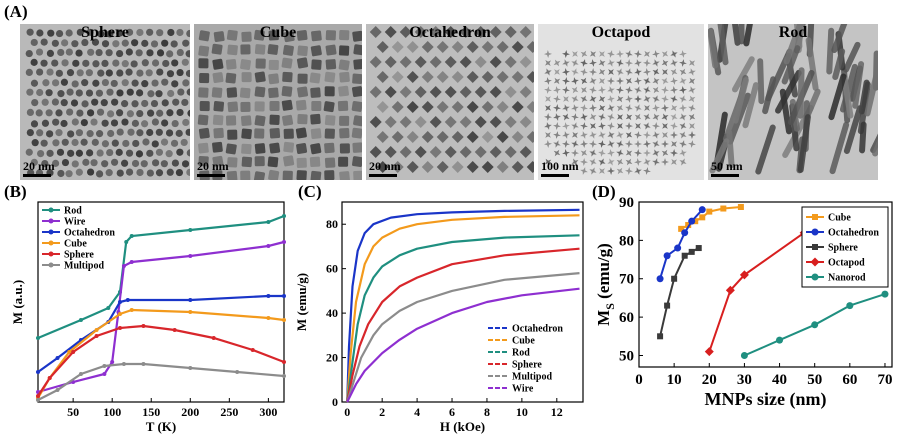 The width and height of the screenshot is (911, 434). Describe the element at coordinates (278, 102) in the screenshot. I see `tem-image-cube: 20 nm Cube` at that location.